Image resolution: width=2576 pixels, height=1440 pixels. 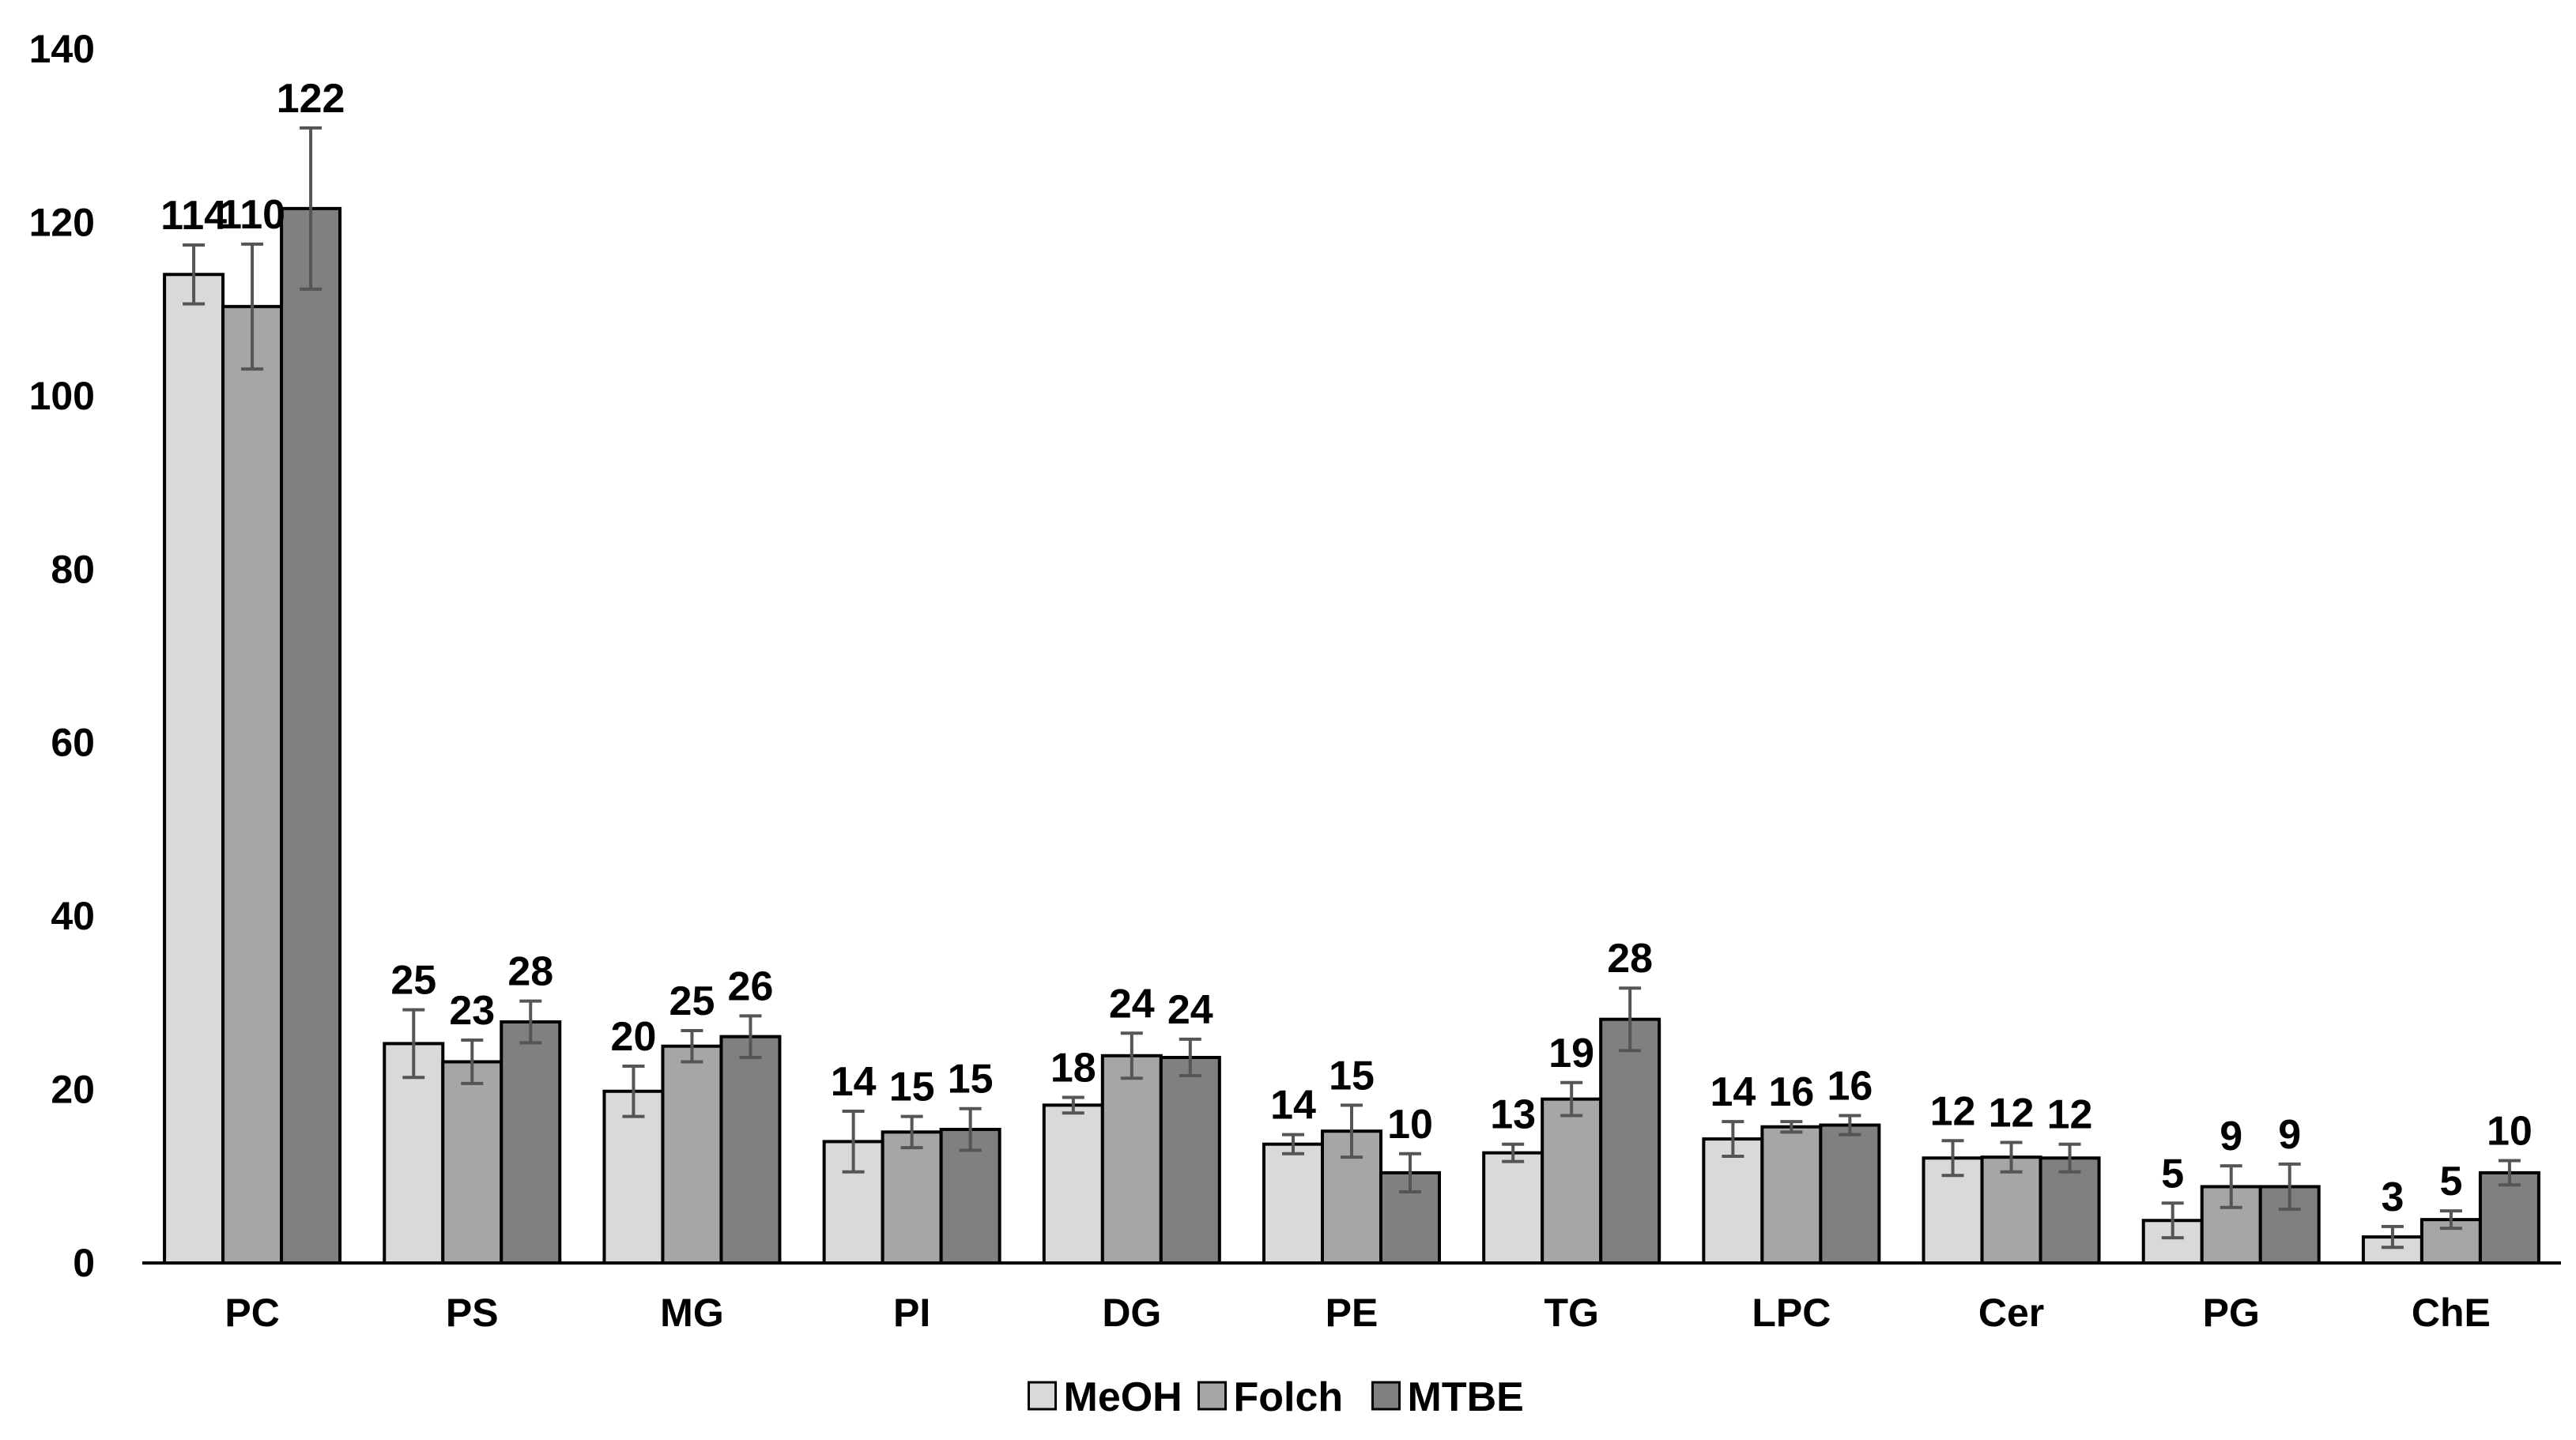 I want to click on data-label-folch-pg: 9, so click(x=2231, y=1136).